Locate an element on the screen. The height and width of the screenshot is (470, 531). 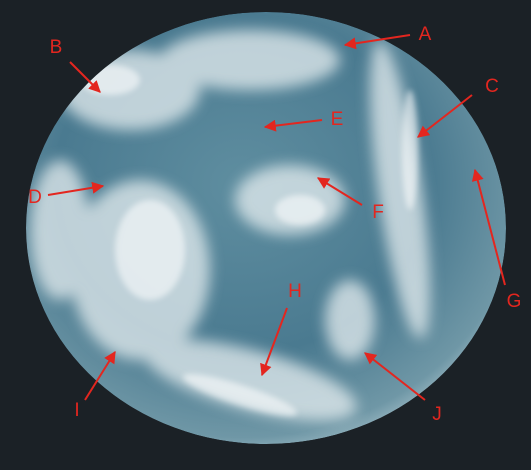
label: B is located at coordinates (56, 47).